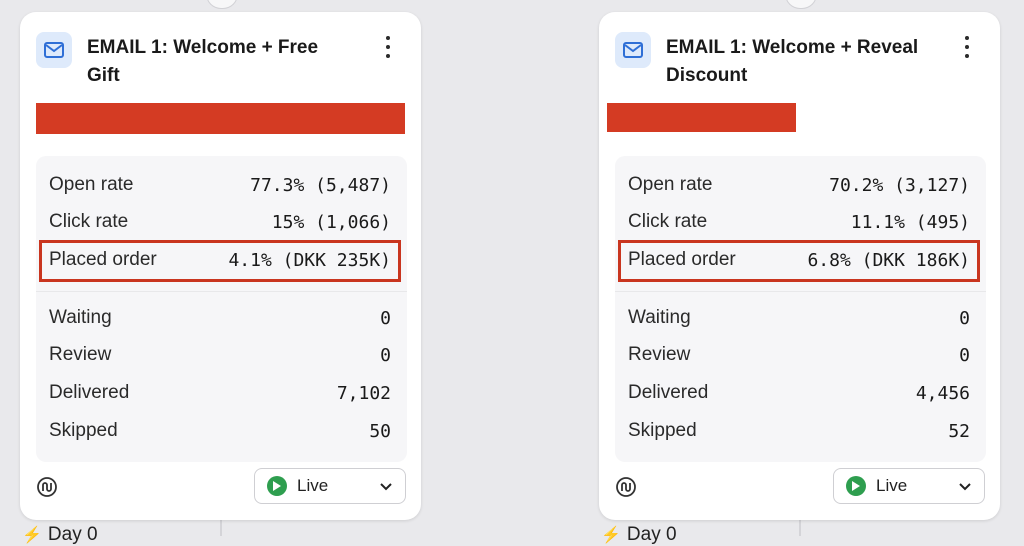 This screenshot has width=1024, height=546. I want to click on metric-row: Click rate 15% (1,066), so click(220, 222).